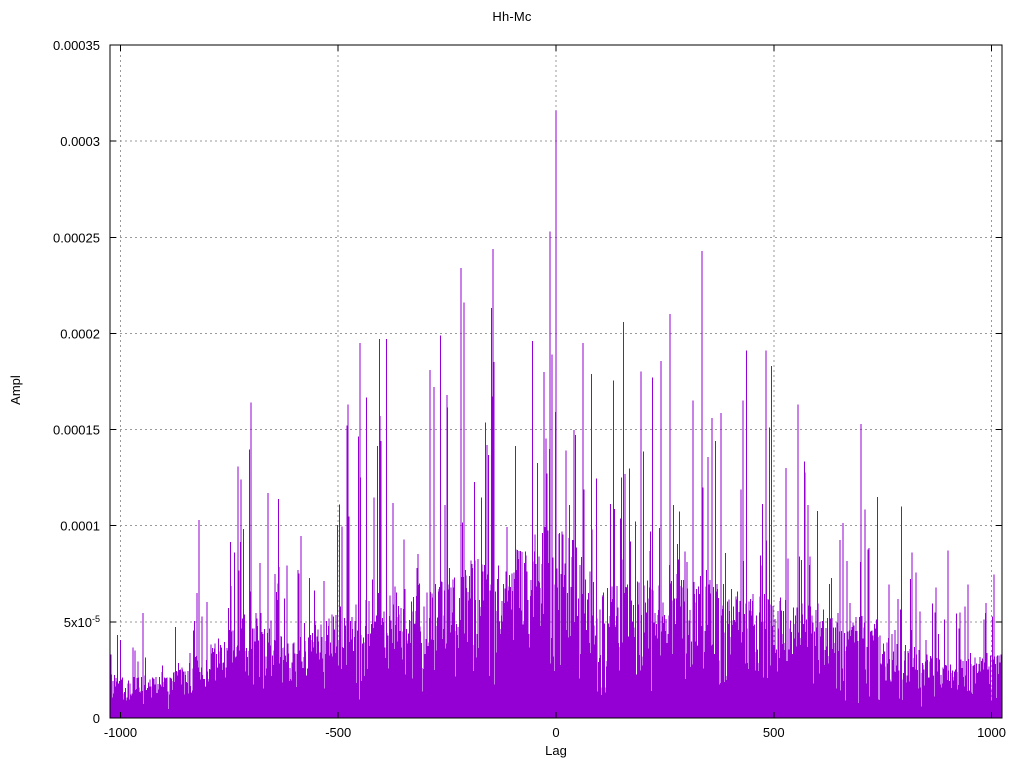 The width and height of the screenshot is (1024, 768). Describe the element at coordinates (80, 141) in the screenshot. I see `y-tick-label: 0.0003` at that location.